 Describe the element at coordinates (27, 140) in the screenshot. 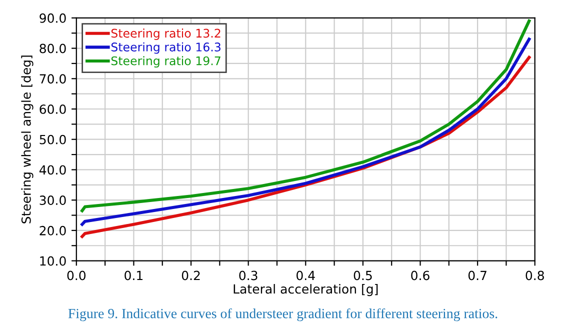

I see `y-axis-title: Steering wheel angle [deg]` at that location.